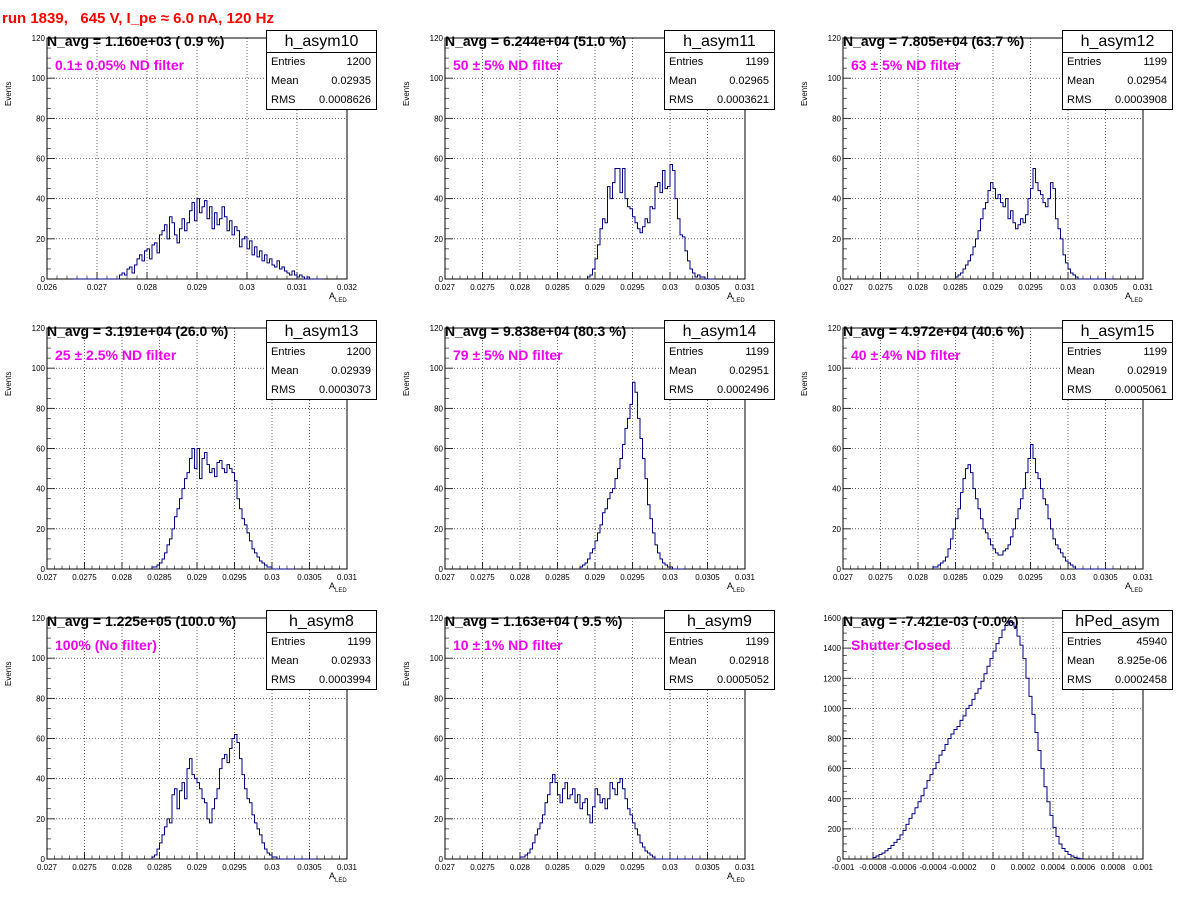 Image resolution: width=1196 pixels, height=898 pixels. What do you see at coordinates (832, 648) in the screenshot?
I see `y-tick-label: 1400` at bounding box center [832, 648].